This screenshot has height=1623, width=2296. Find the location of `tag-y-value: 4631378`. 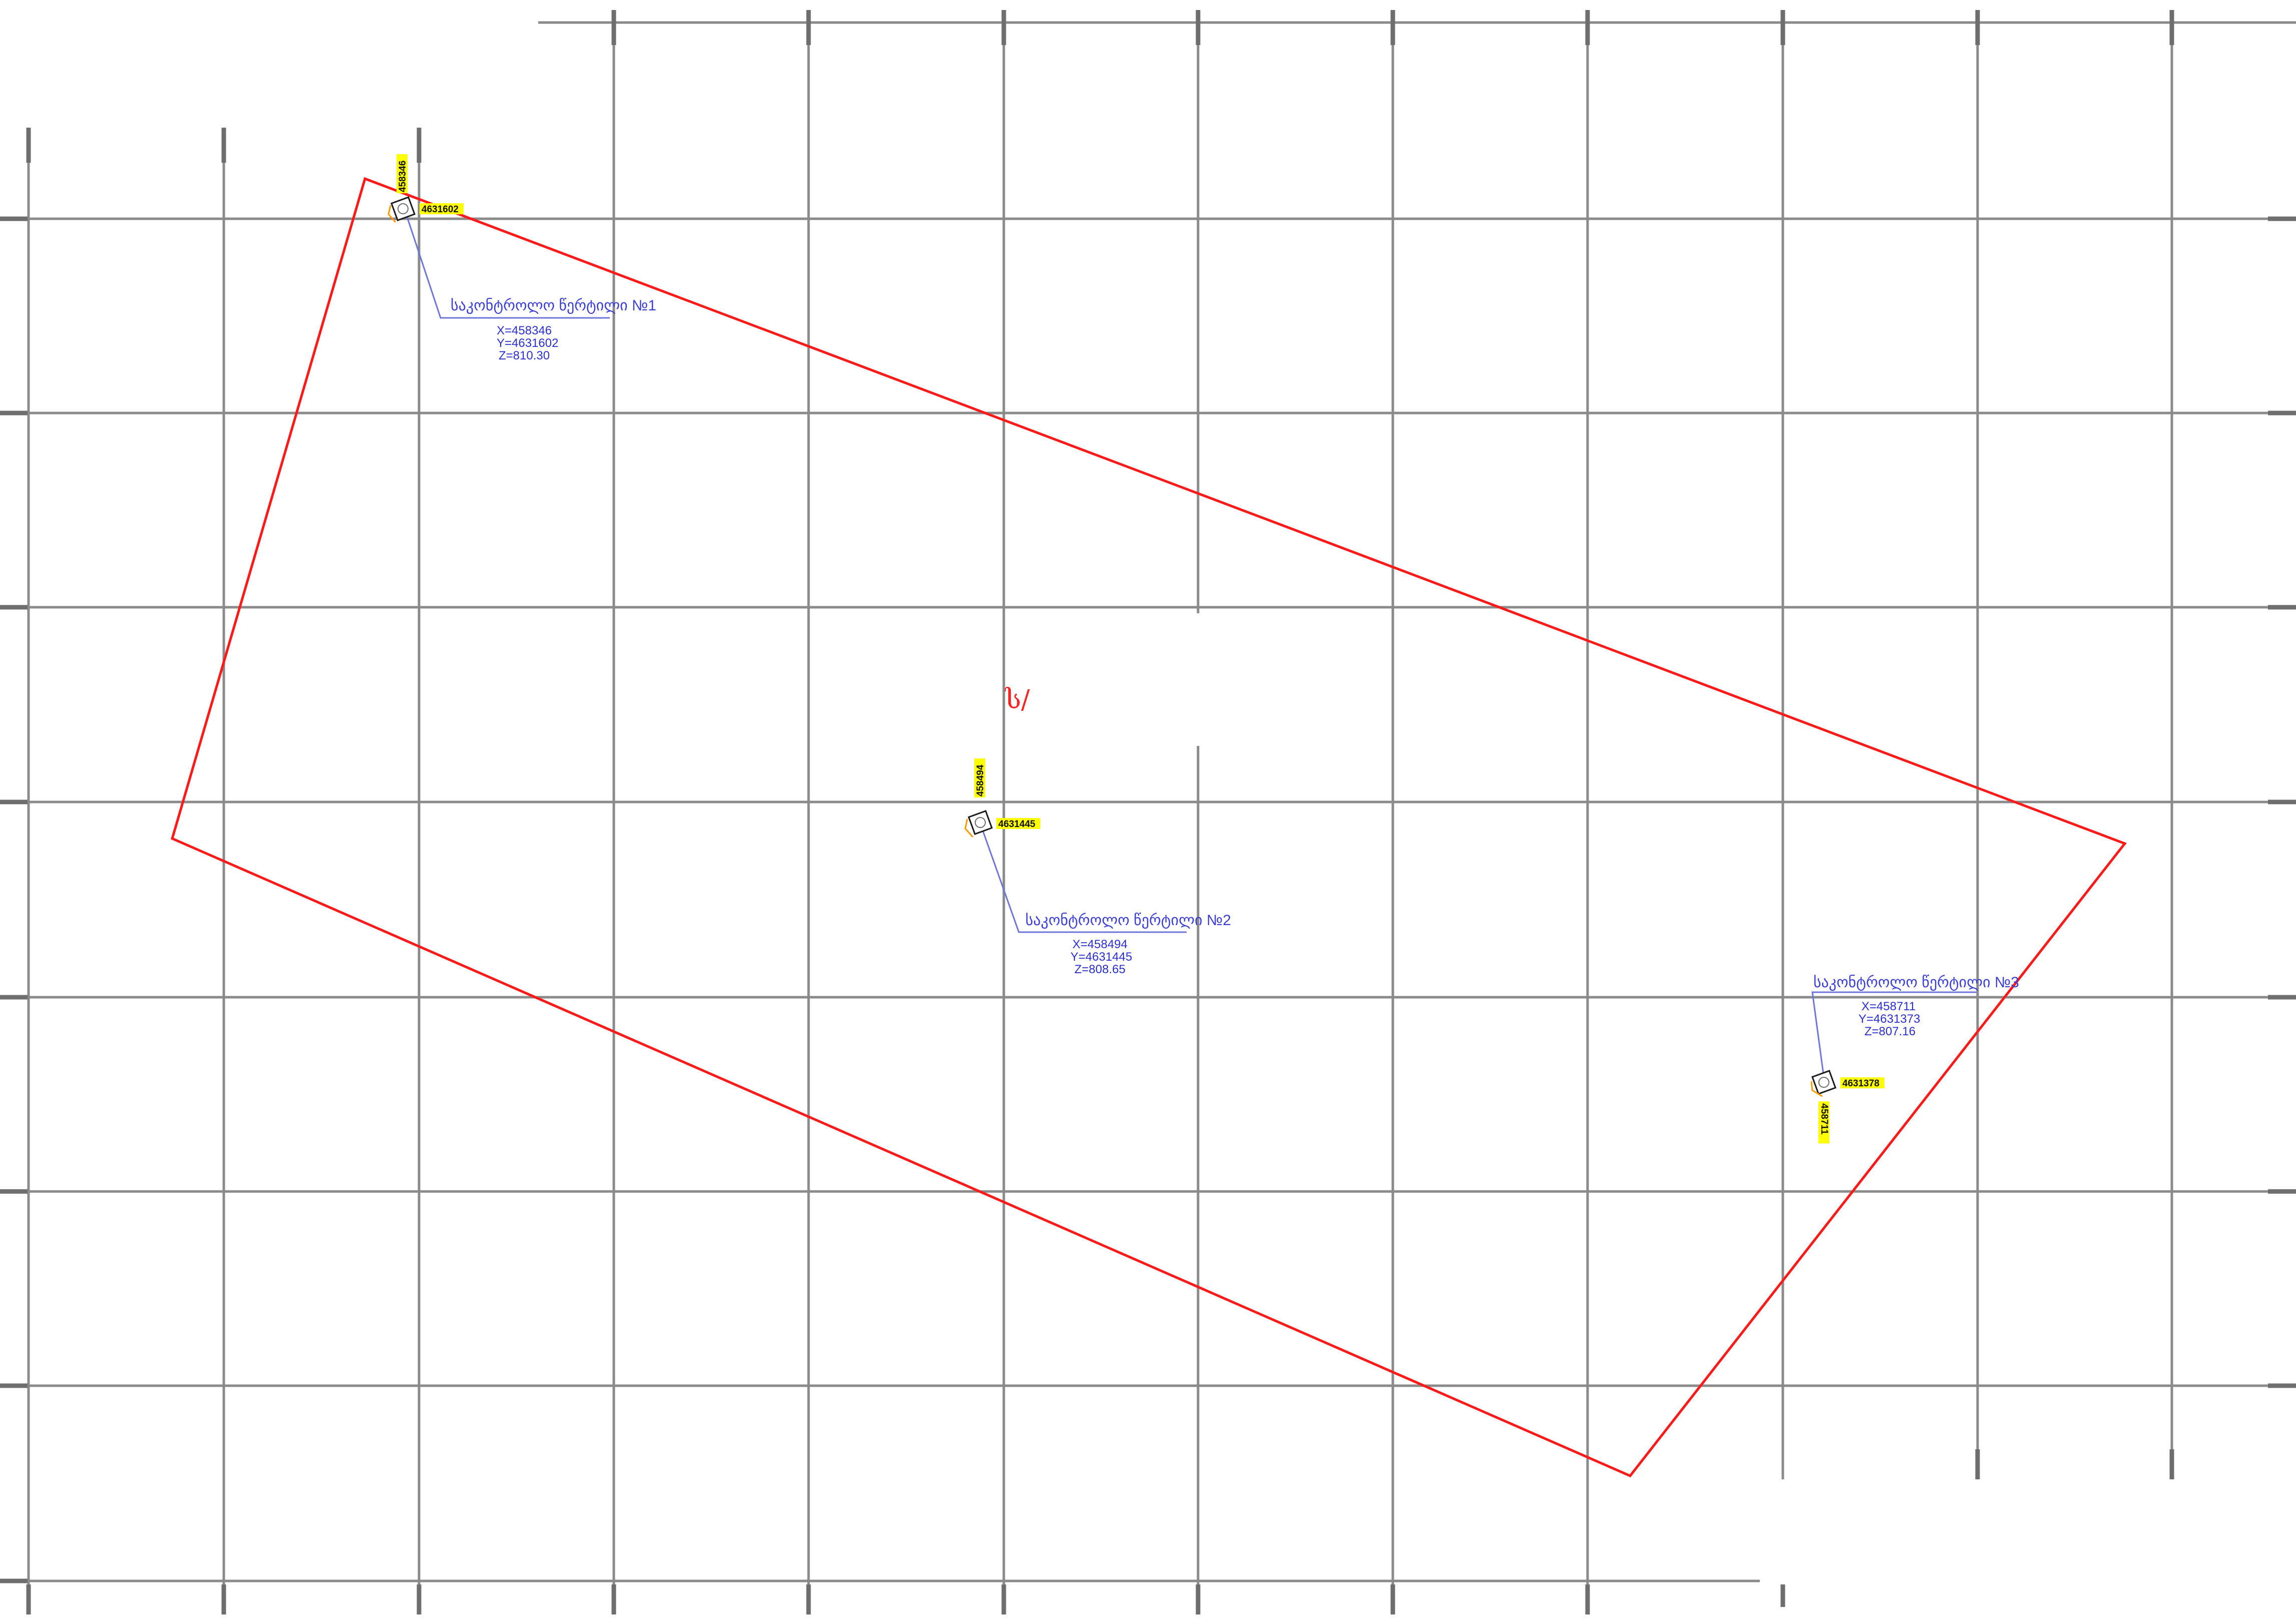

tag-y-value: 4631378 is located at coordinates (1860, 1083).